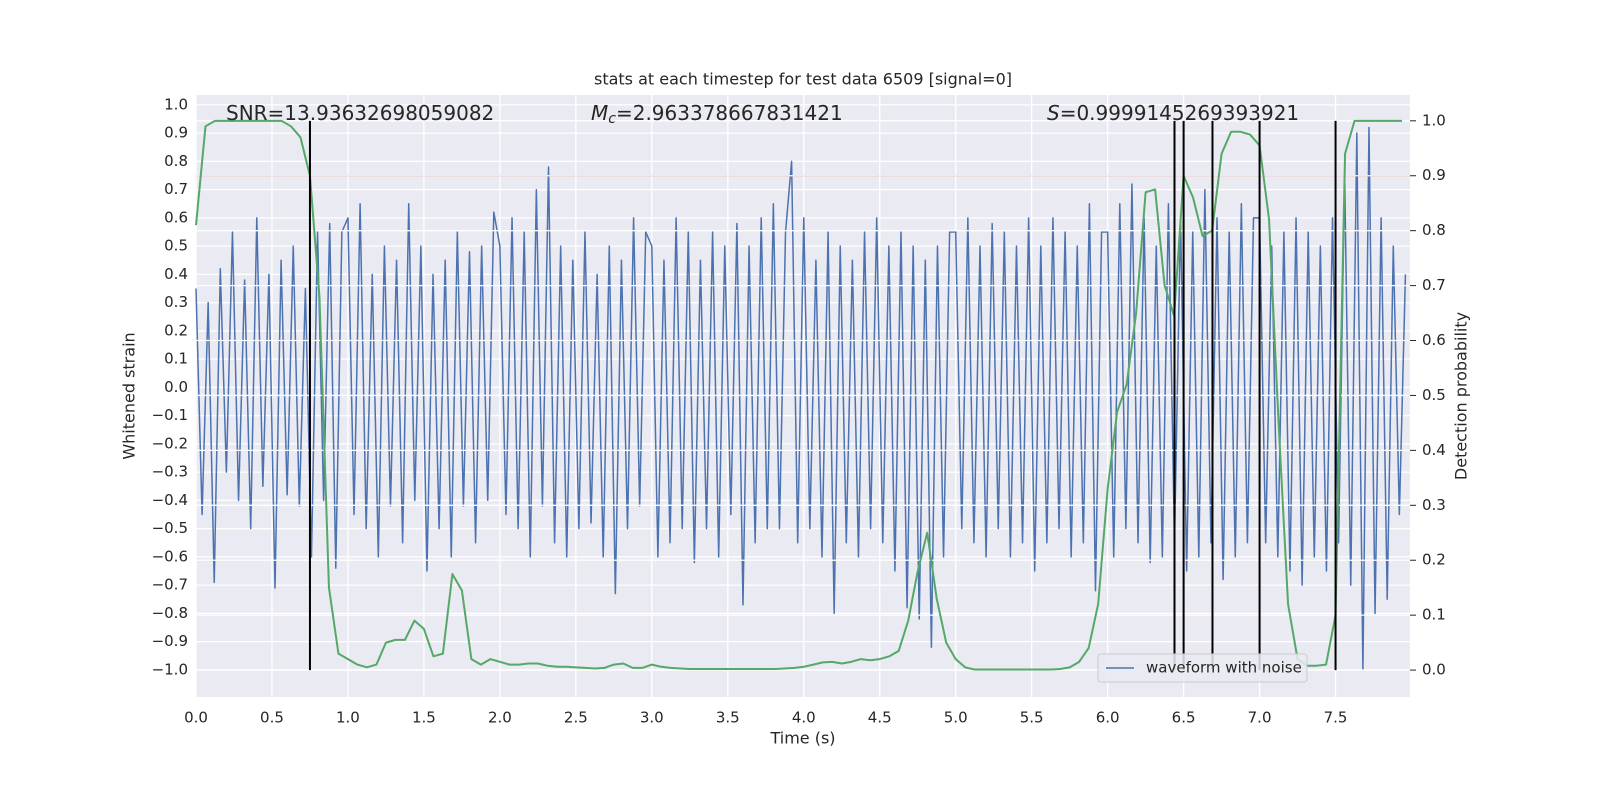 The height and width of the screenshot is (800, 1600). What do you see at coordinates (612, 119) in the screenshot?
I see `annotation-subscript: c` at bounding box center [612, 119].